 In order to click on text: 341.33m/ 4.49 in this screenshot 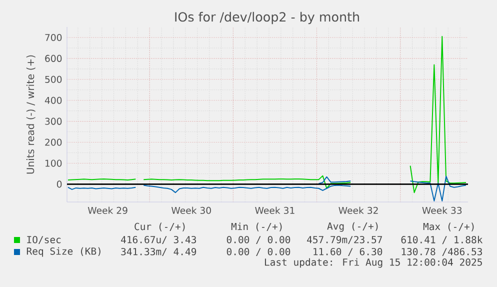, I will do `click(158, 252)`.